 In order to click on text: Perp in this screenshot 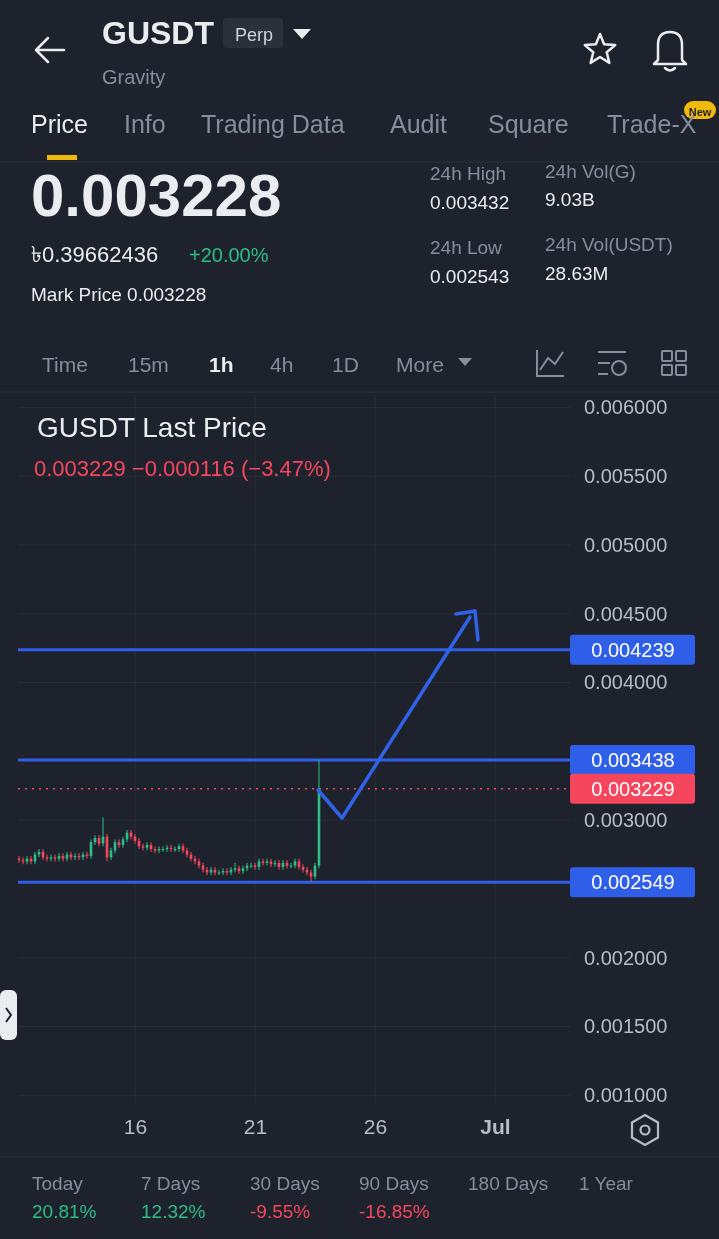, I will do `click(254, 35)`.